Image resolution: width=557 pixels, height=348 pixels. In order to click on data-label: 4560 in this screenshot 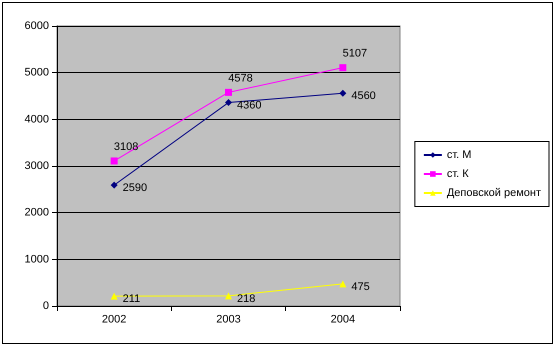, I will do `click(363, 96)`.